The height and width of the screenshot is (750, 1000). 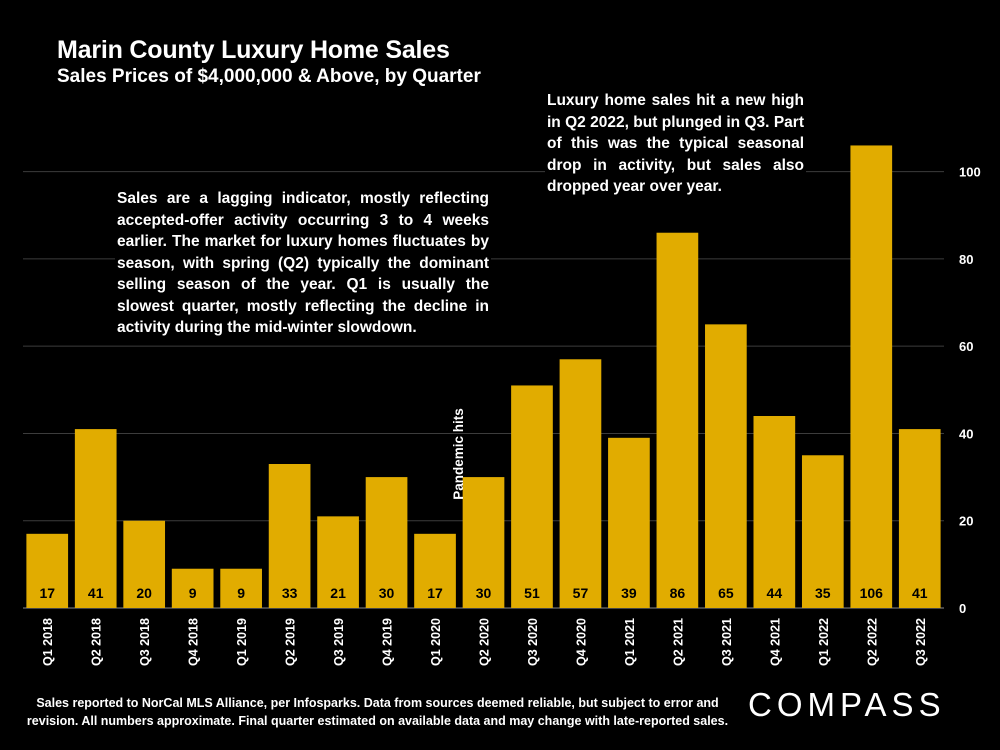 What do you see at coordinates (253, 50) in the screenshot?
I see `chart-title: Marin County Luxury Home Sales` at bounding box center [253, 50].